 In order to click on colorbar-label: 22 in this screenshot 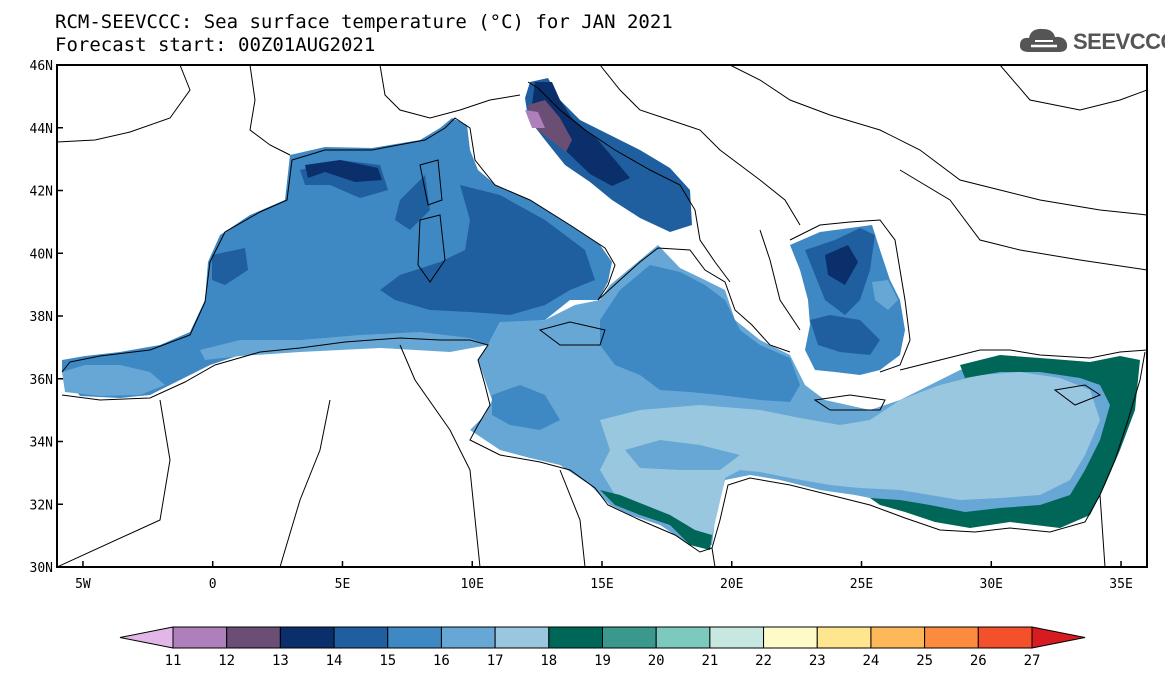, I will do `click(763, 661)`.